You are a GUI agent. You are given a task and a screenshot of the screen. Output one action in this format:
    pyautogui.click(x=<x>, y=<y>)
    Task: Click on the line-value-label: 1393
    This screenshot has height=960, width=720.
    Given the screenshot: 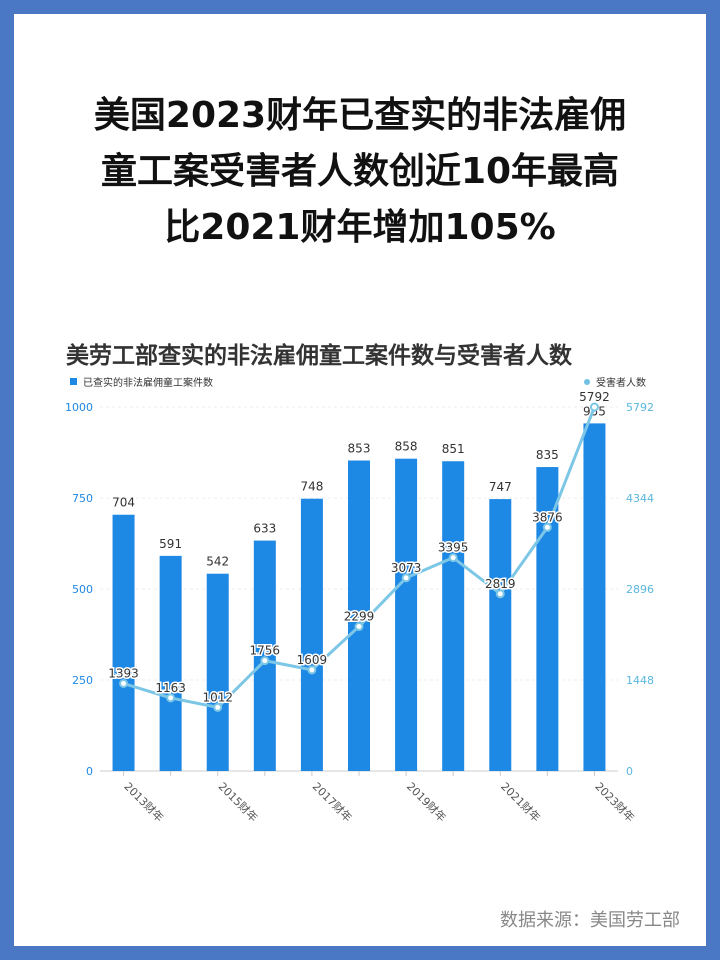 What is the action you would take?
    pyautogui.click(x=123, y=673)
    